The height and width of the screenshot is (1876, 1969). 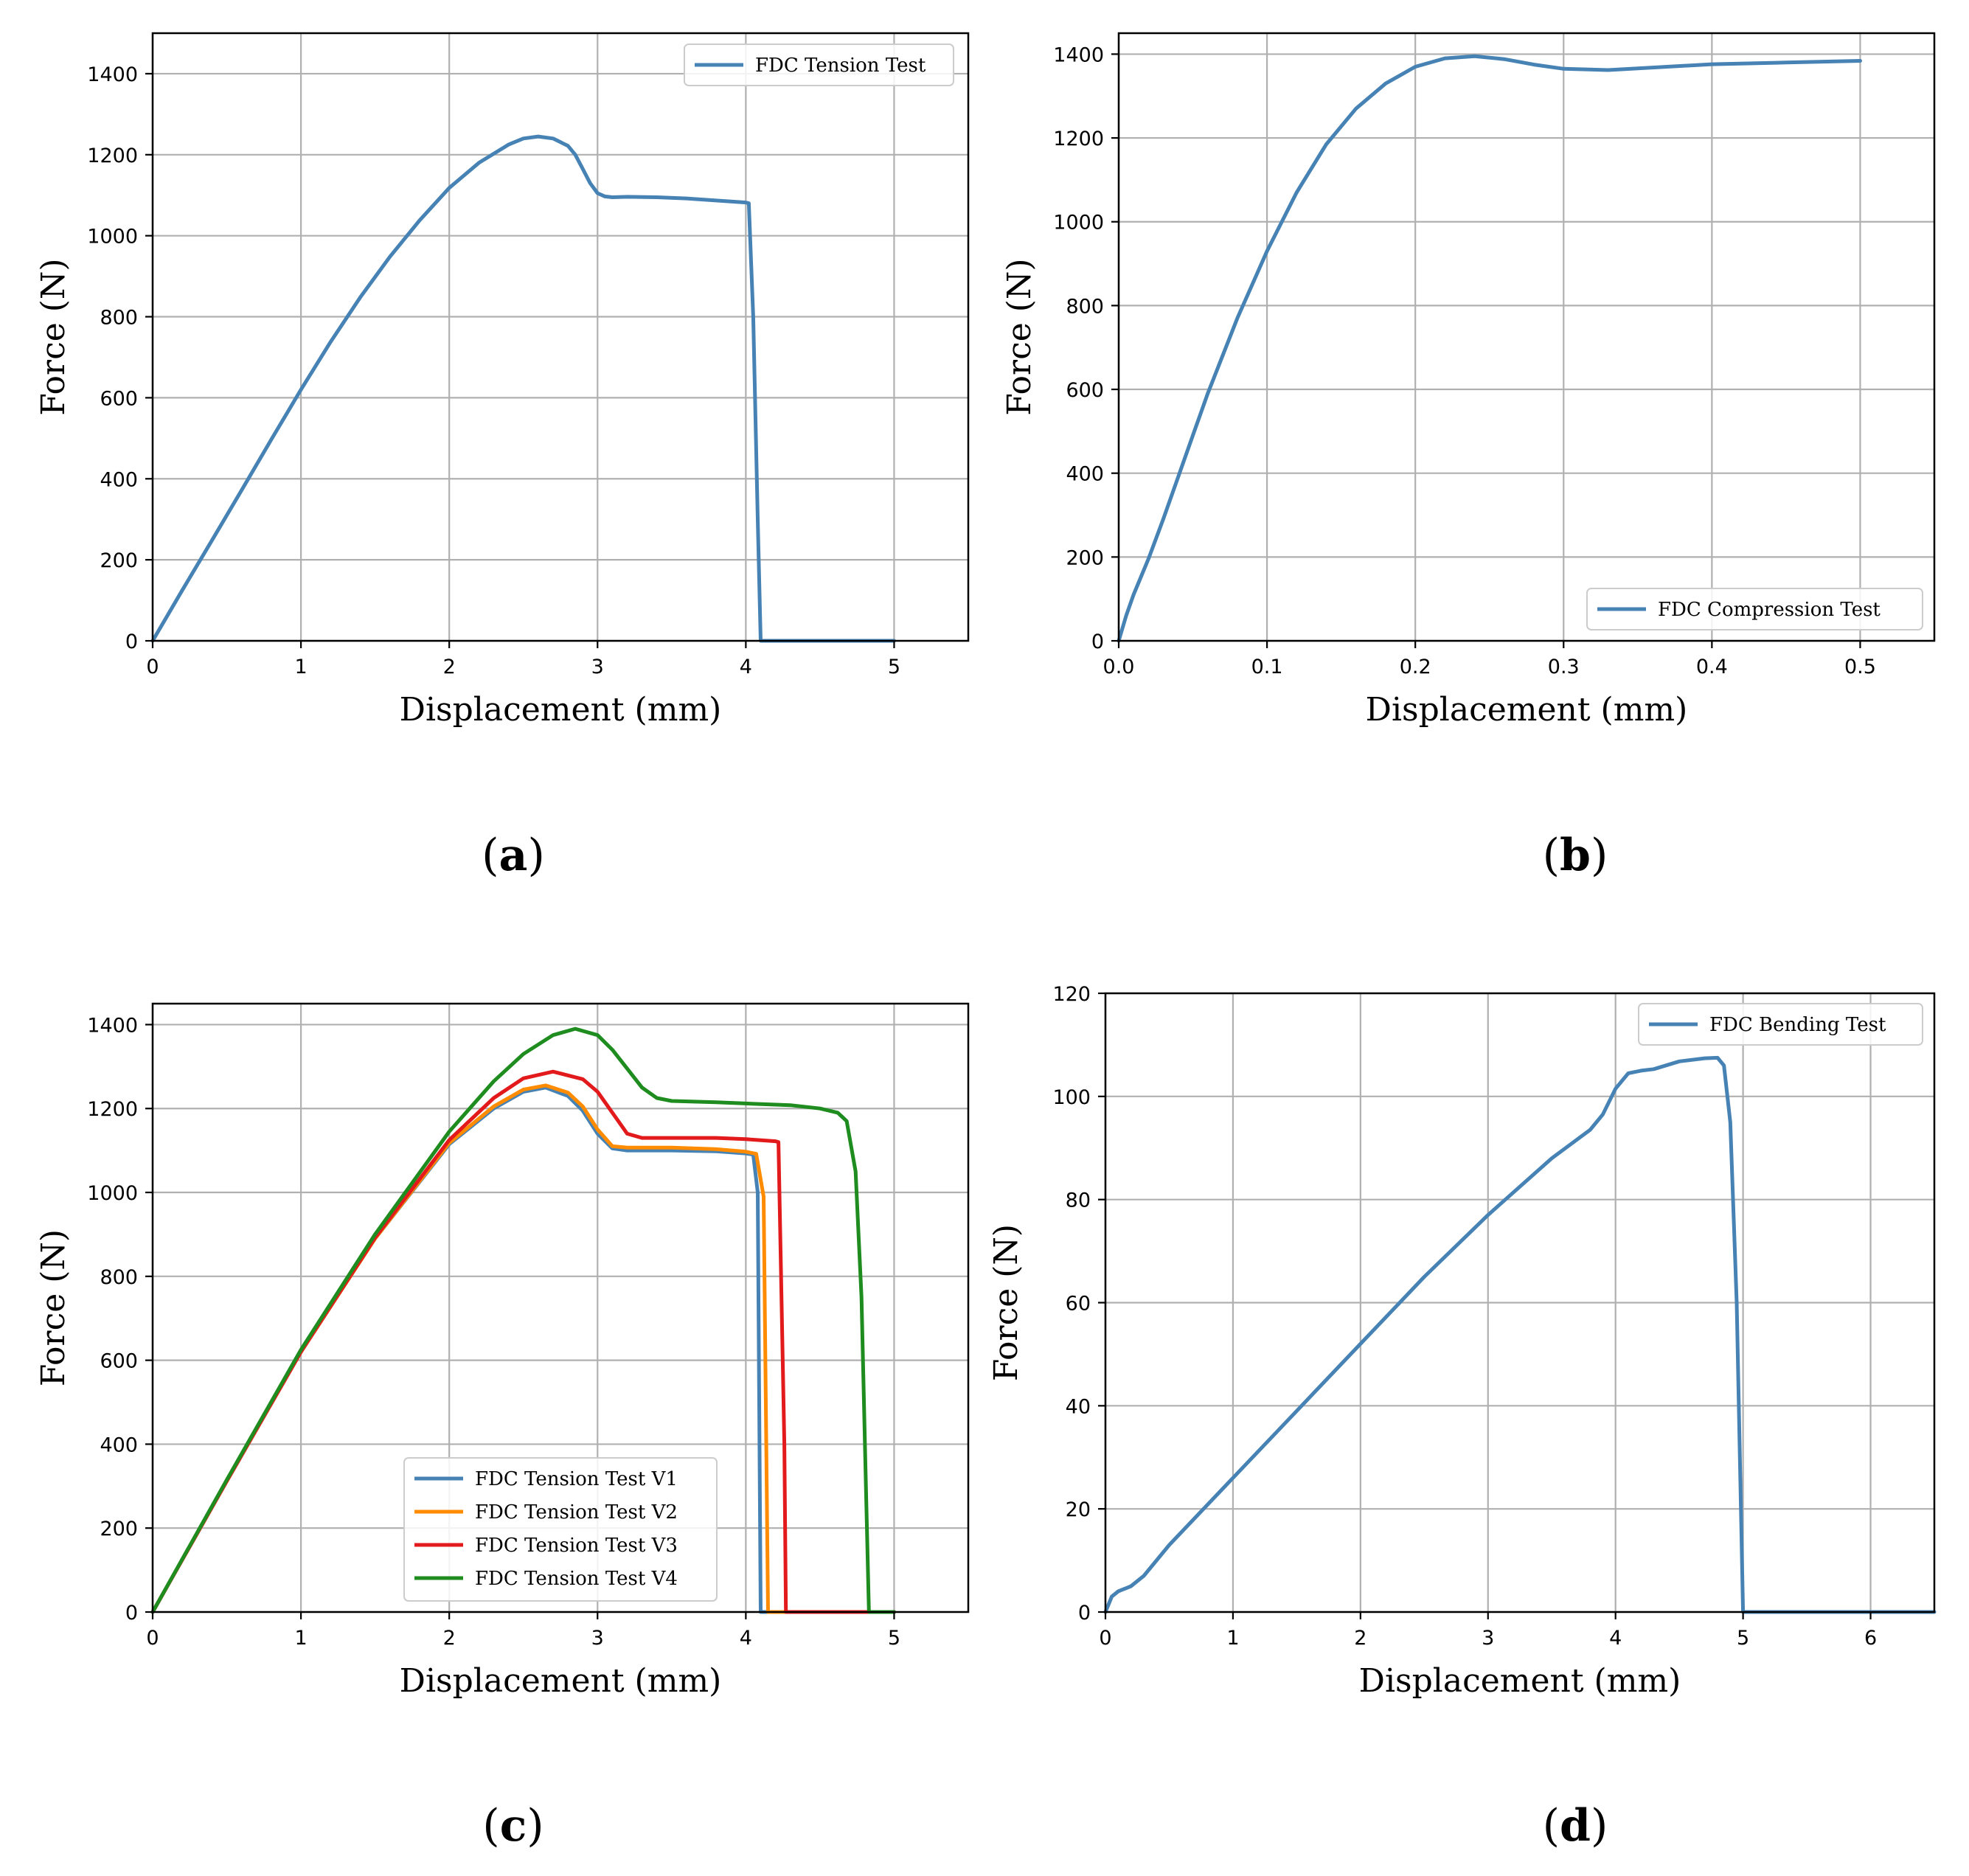 I want to click on panel-label: (c), so click(x=513, y=1826).